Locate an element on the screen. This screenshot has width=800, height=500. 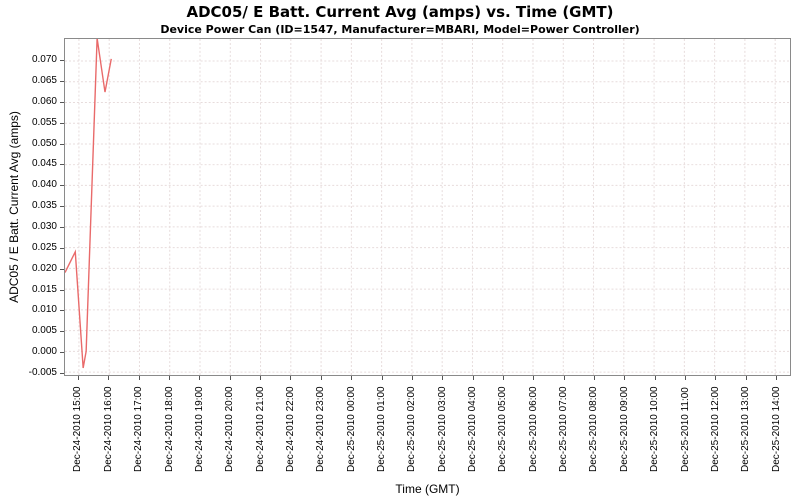
y-tick-label: 0.040 is located at coordinates (44, 185).